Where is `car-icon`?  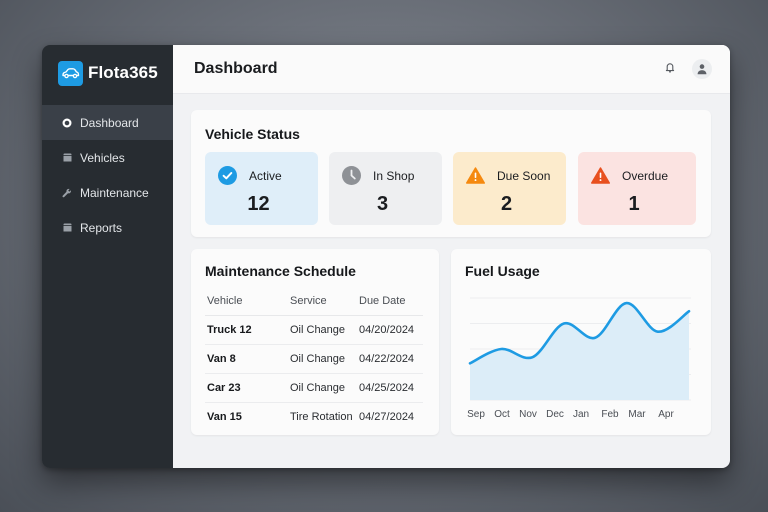
car-icon is located at coordinates (70, 73).